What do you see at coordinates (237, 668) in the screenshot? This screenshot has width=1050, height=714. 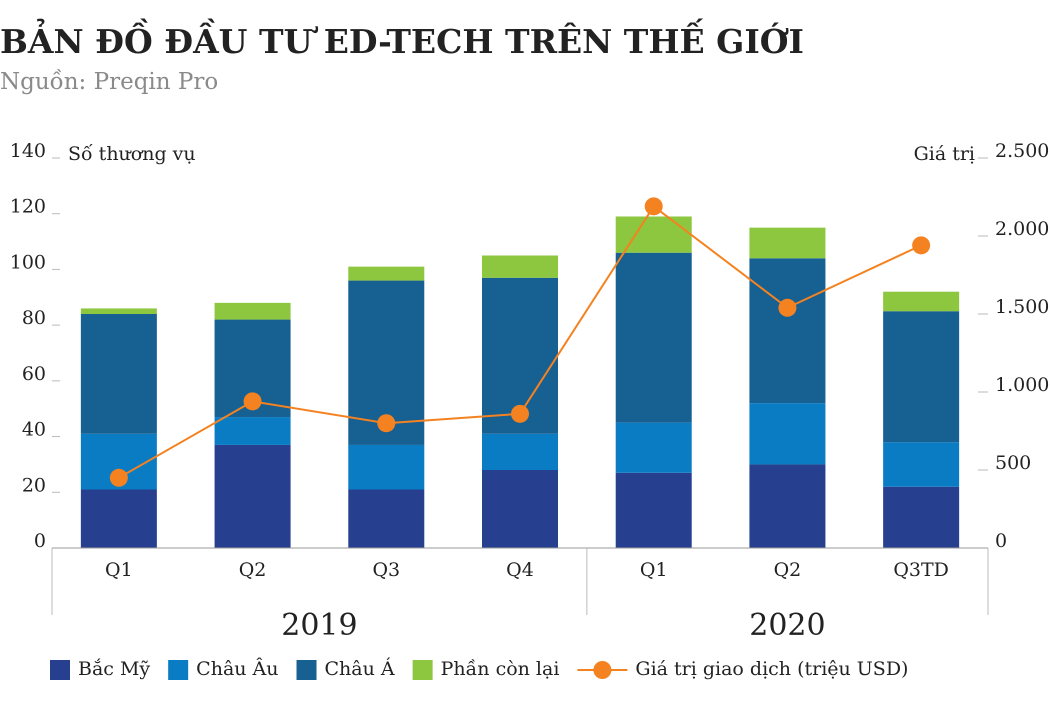 I see `legend-label: Châu Âu` at bounding box center [237, 668].